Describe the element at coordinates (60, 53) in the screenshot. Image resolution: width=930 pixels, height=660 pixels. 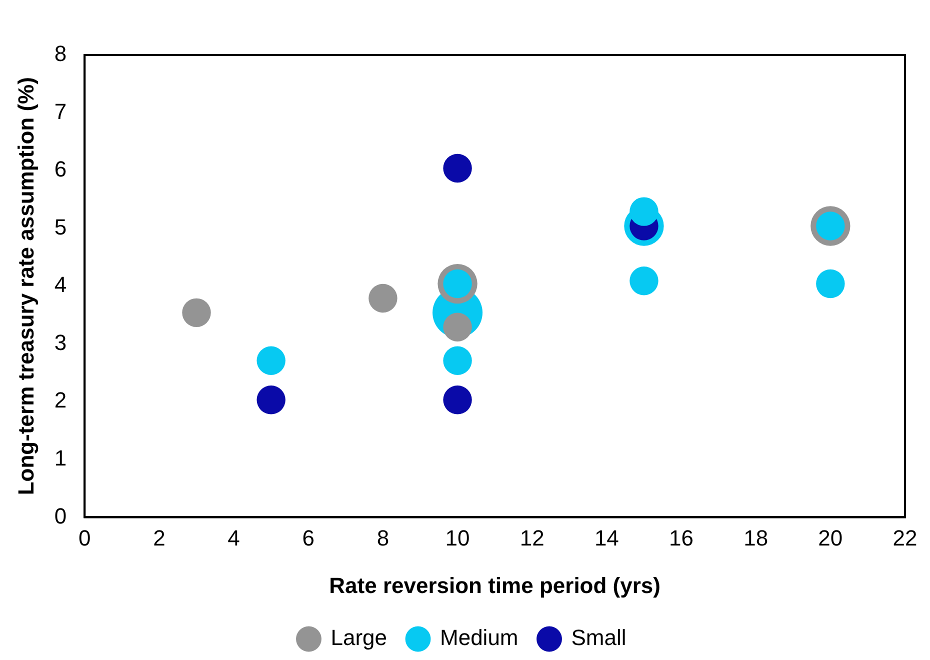
I see `y-tick-label: 8` at that location.